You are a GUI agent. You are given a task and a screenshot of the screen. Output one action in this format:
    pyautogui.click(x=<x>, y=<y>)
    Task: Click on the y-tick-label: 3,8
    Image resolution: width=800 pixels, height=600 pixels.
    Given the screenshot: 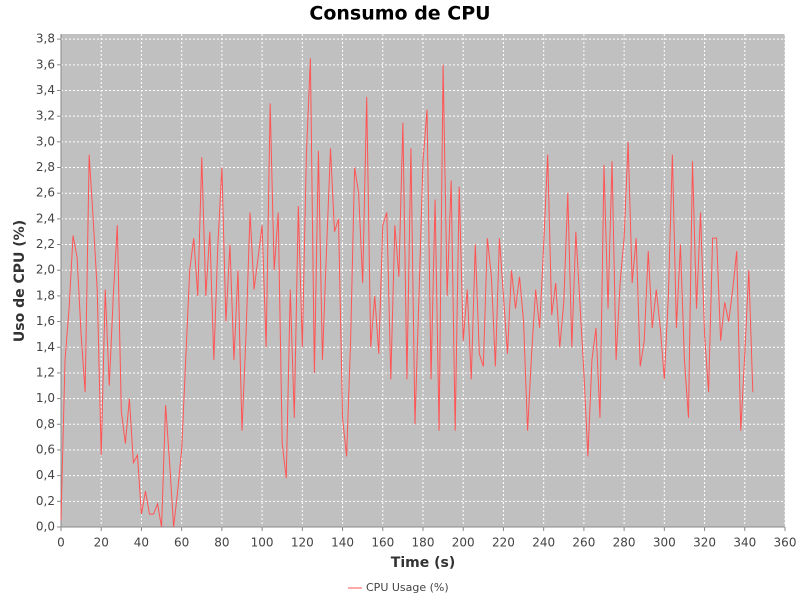 What is the action you would take?
    pyautogui.click(x=45, y=39)
    